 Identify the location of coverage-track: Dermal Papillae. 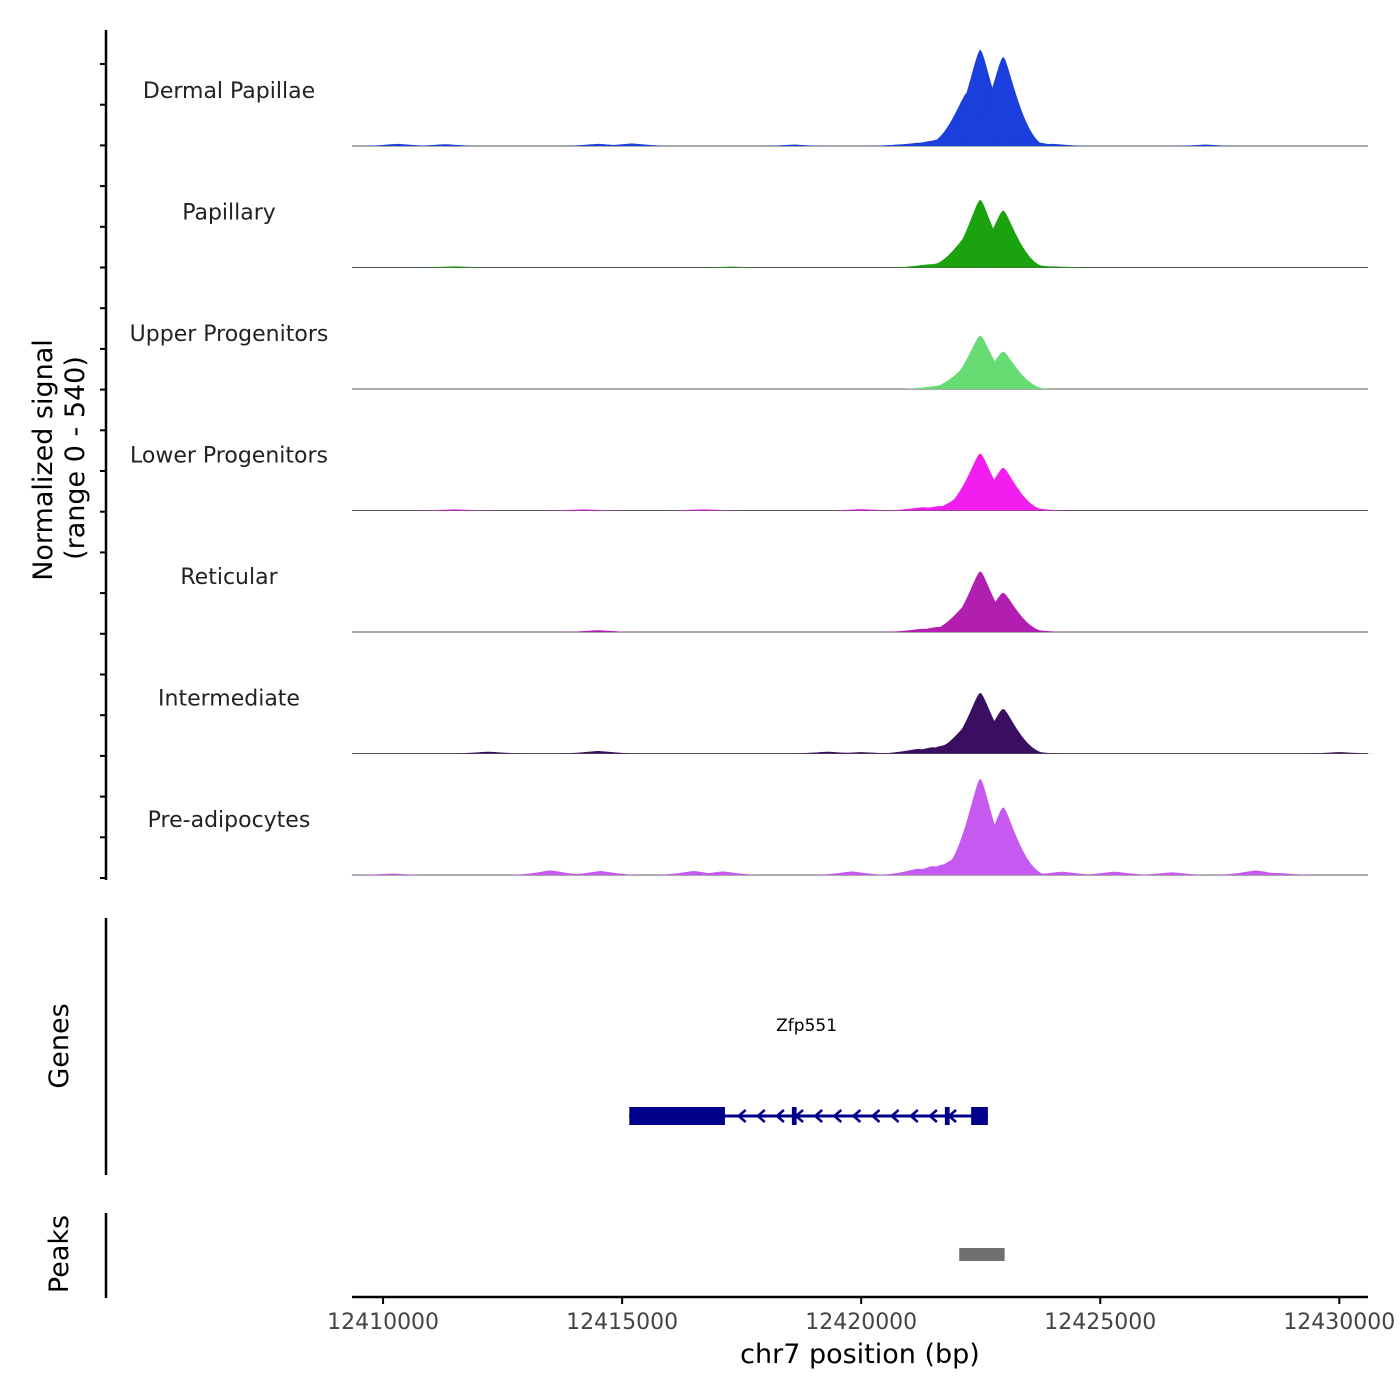
(755, 98).